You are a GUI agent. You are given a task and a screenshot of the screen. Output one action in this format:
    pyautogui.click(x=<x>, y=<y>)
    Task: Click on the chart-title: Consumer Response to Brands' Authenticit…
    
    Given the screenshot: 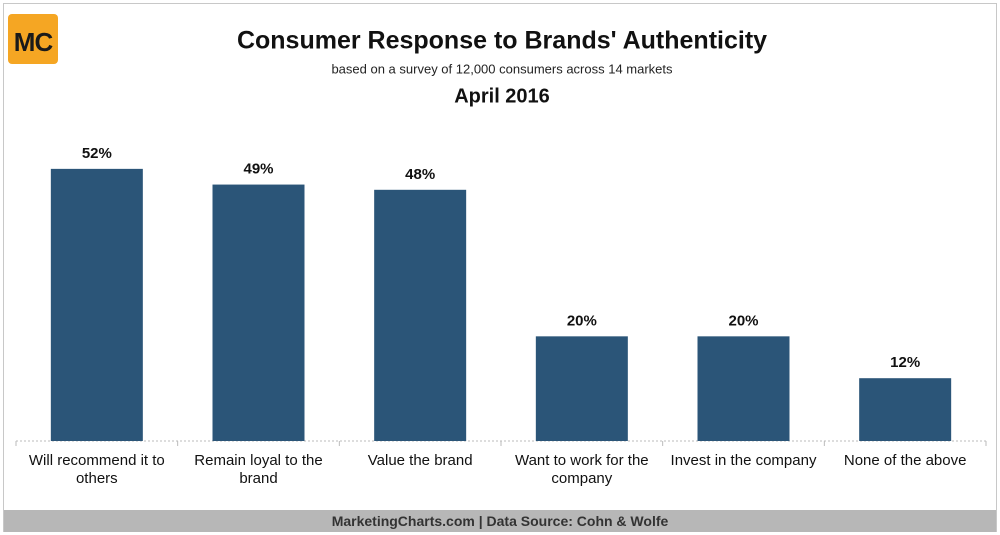 What is the action you would take?
    pyautogui.click(x=502, y=41)
    